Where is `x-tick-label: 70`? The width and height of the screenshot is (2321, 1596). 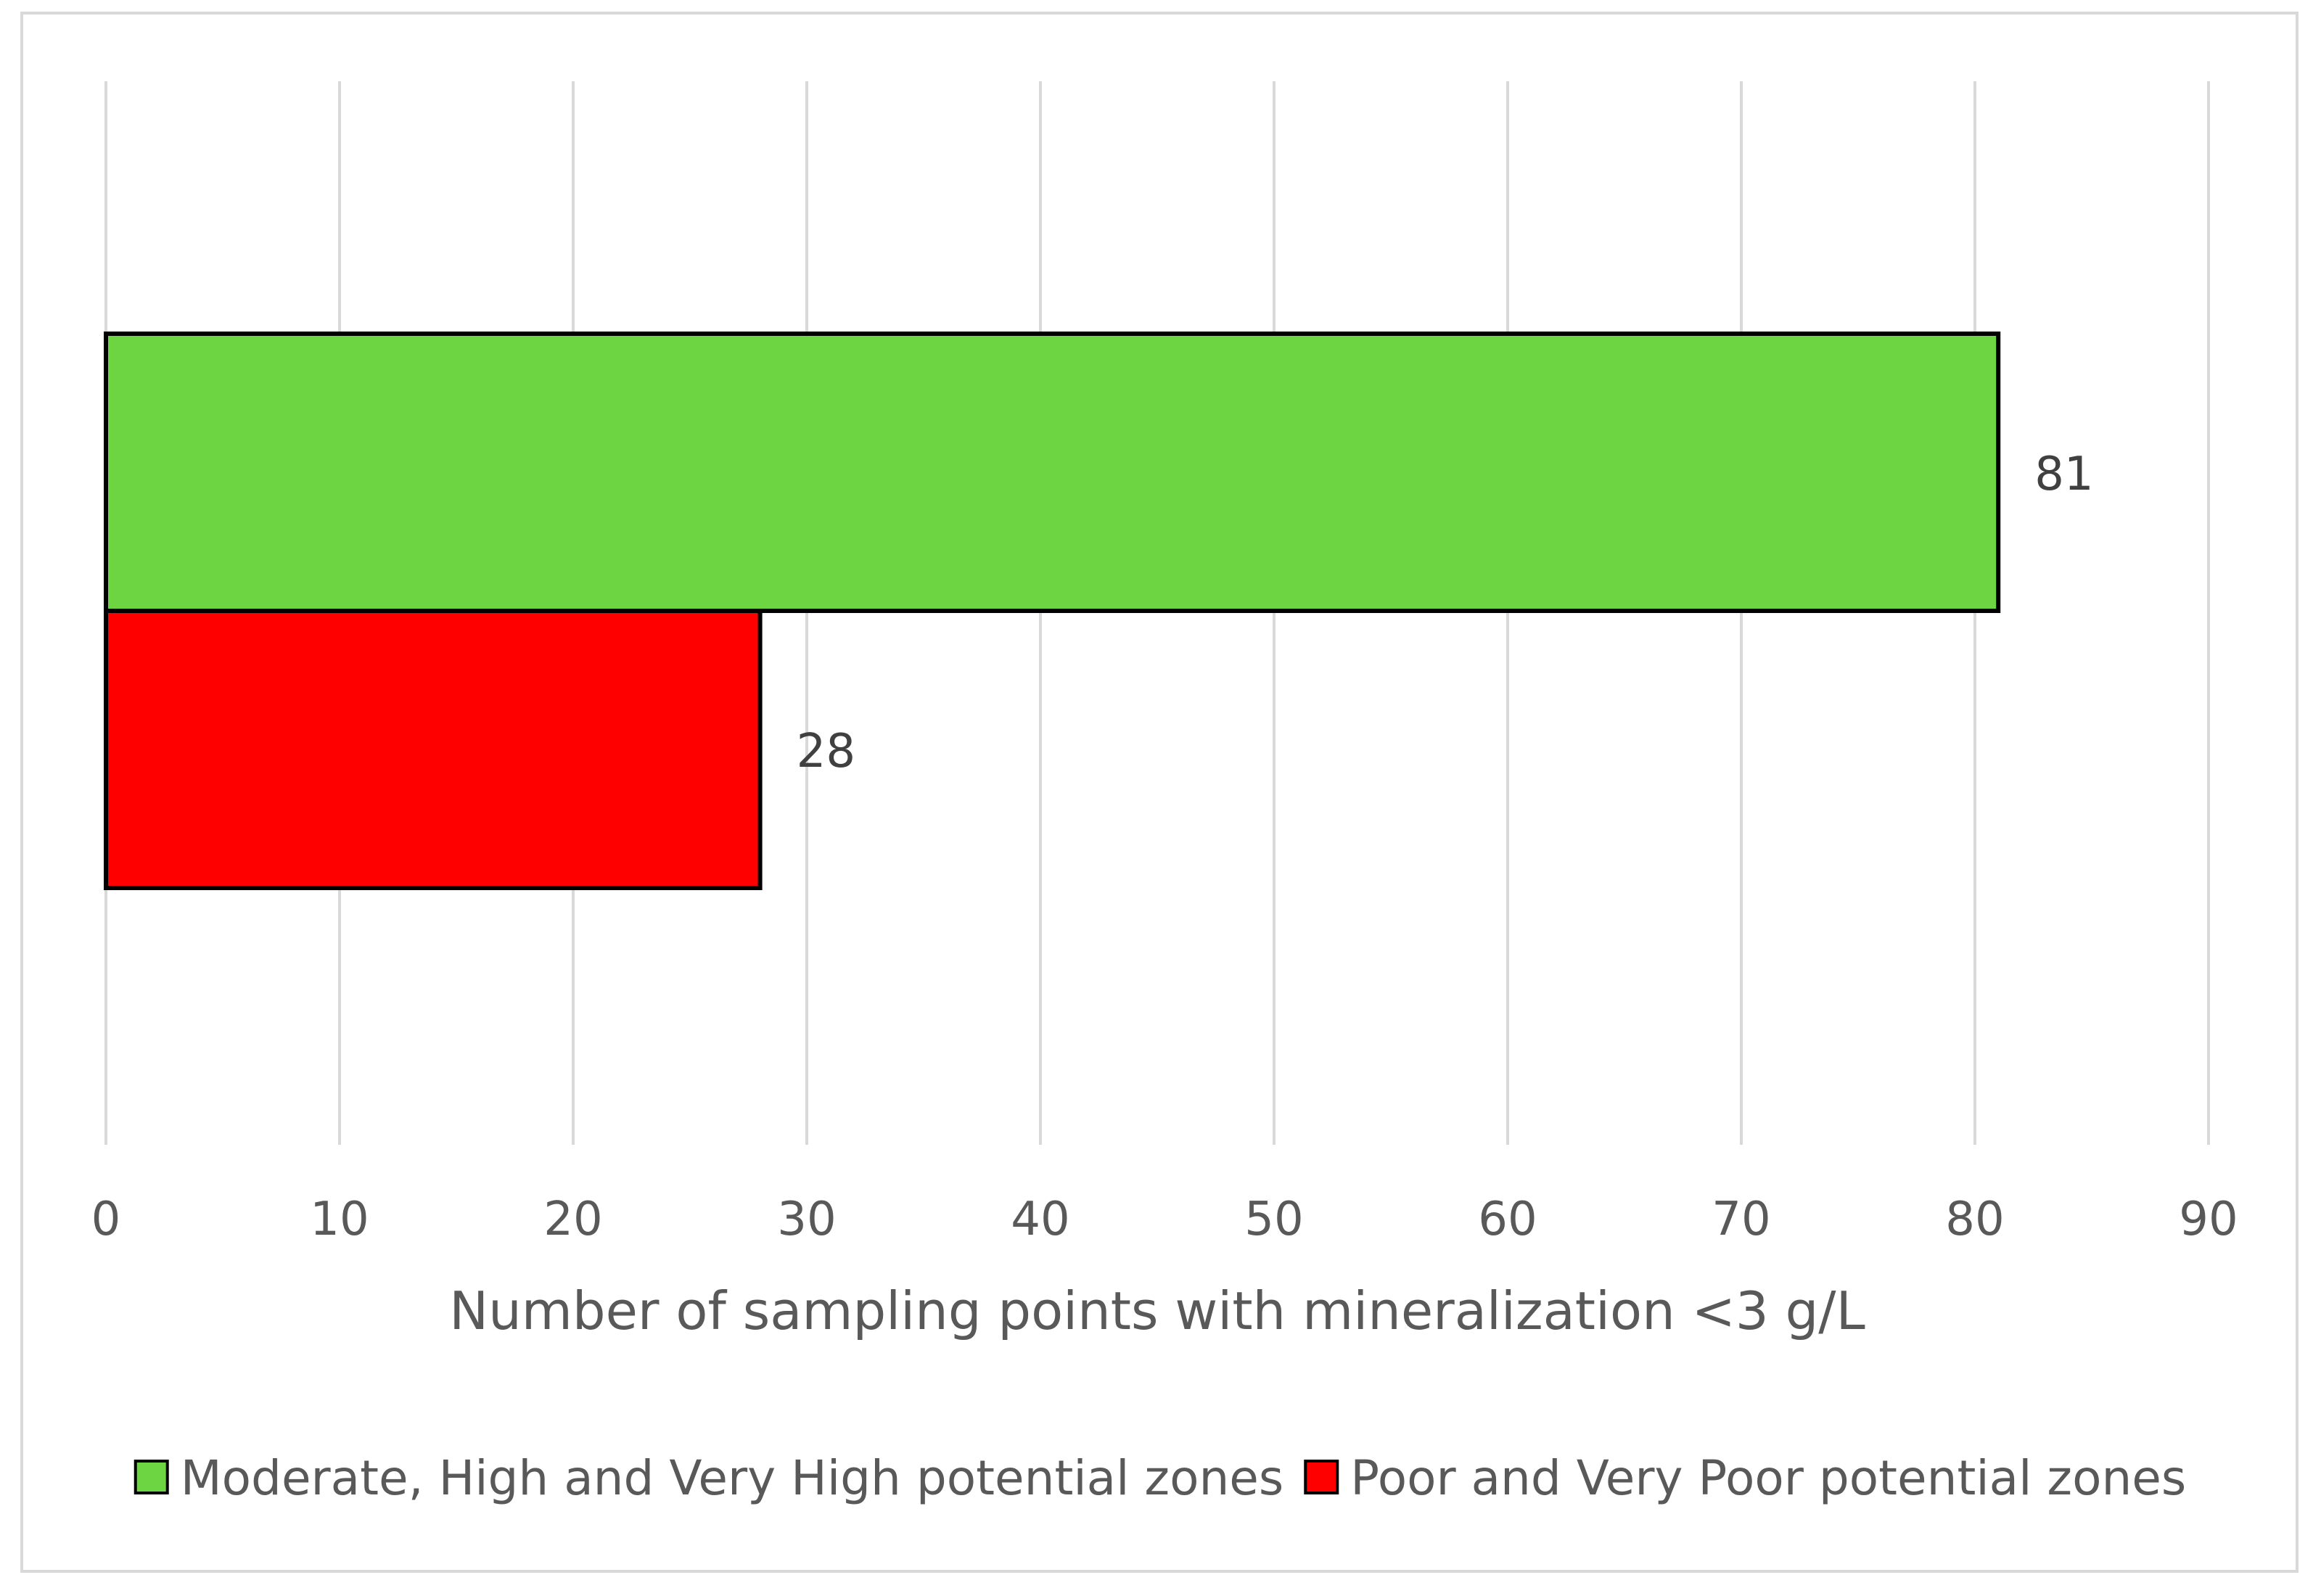 x-tick-label: 70 is located at coordinates (1741, 1219).